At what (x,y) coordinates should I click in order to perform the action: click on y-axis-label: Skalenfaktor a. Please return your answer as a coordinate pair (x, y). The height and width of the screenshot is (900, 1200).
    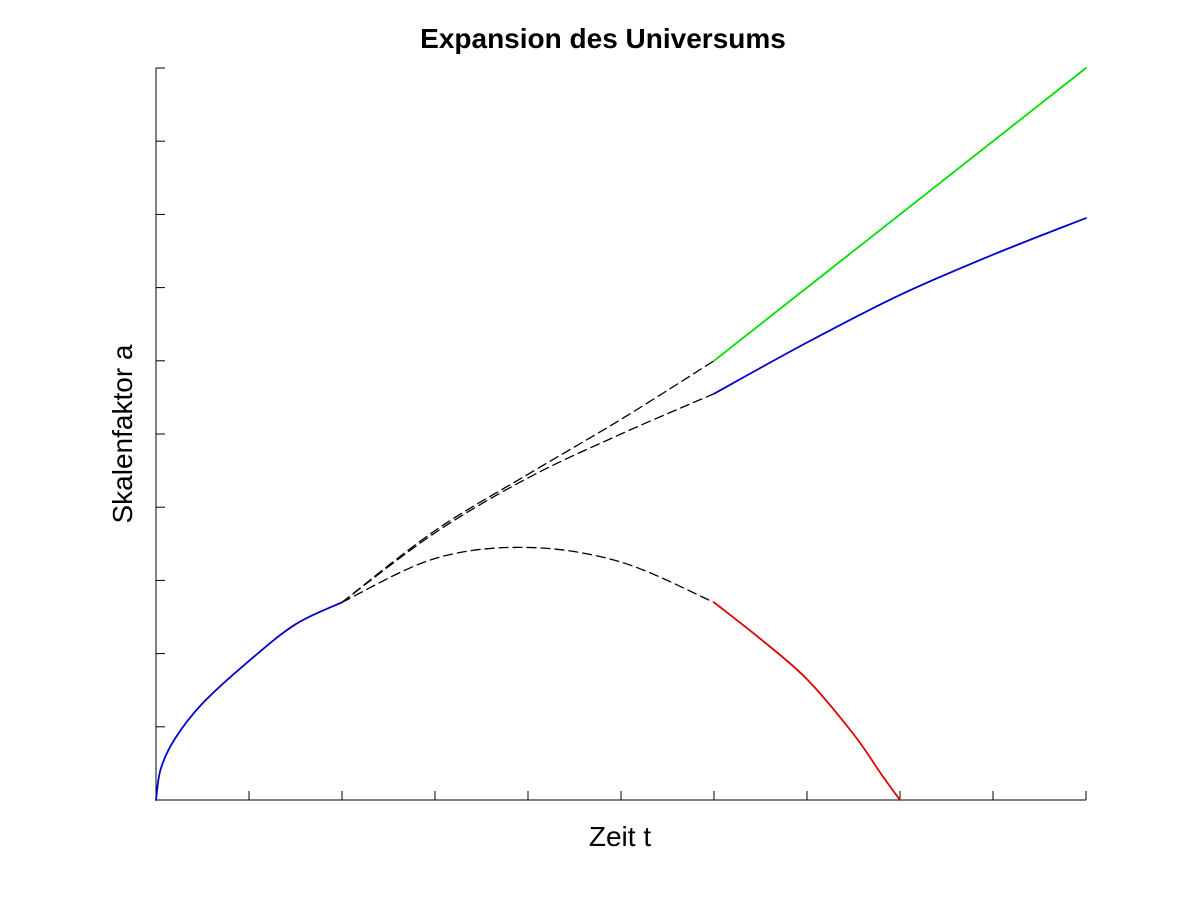
    Looking at the image, I should click on (122, 433).